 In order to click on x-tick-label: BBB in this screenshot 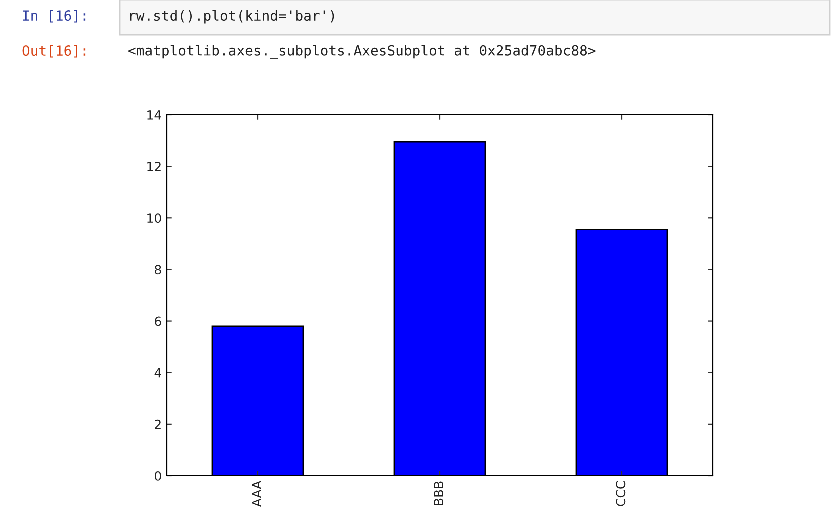, I will do `click(439, 494)`.